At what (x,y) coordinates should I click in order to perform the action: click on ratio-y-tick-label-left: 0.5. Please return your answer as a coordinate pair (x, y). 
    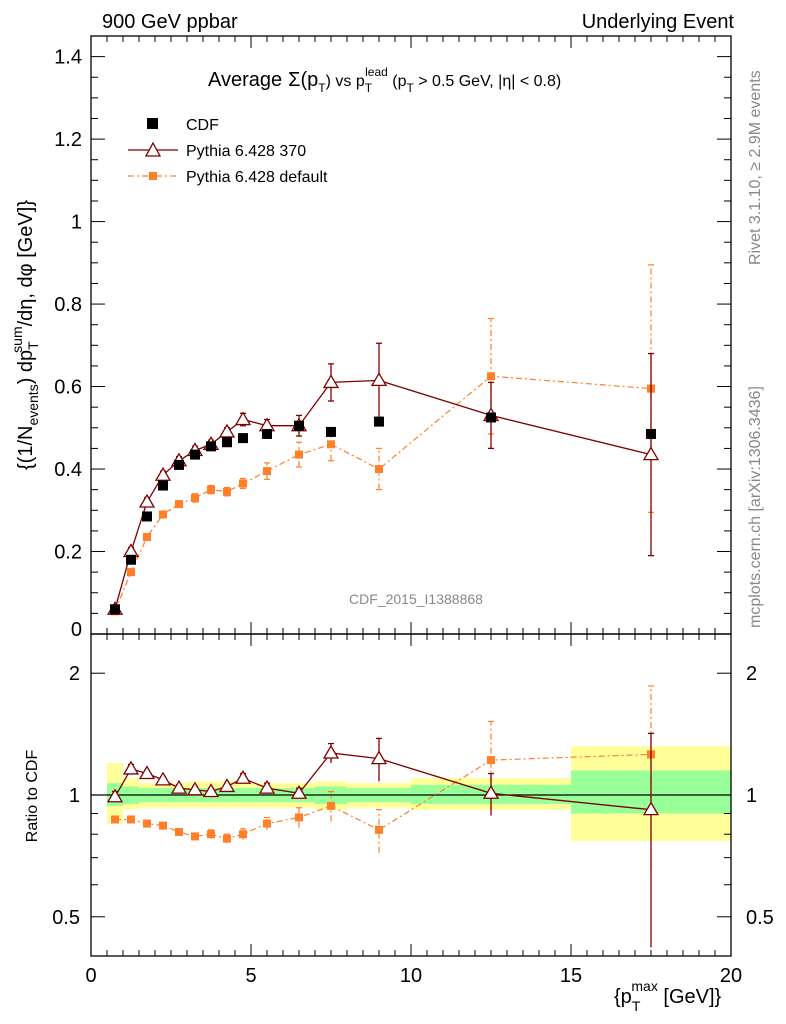
    Looking at the image, I should click on (66, 918).